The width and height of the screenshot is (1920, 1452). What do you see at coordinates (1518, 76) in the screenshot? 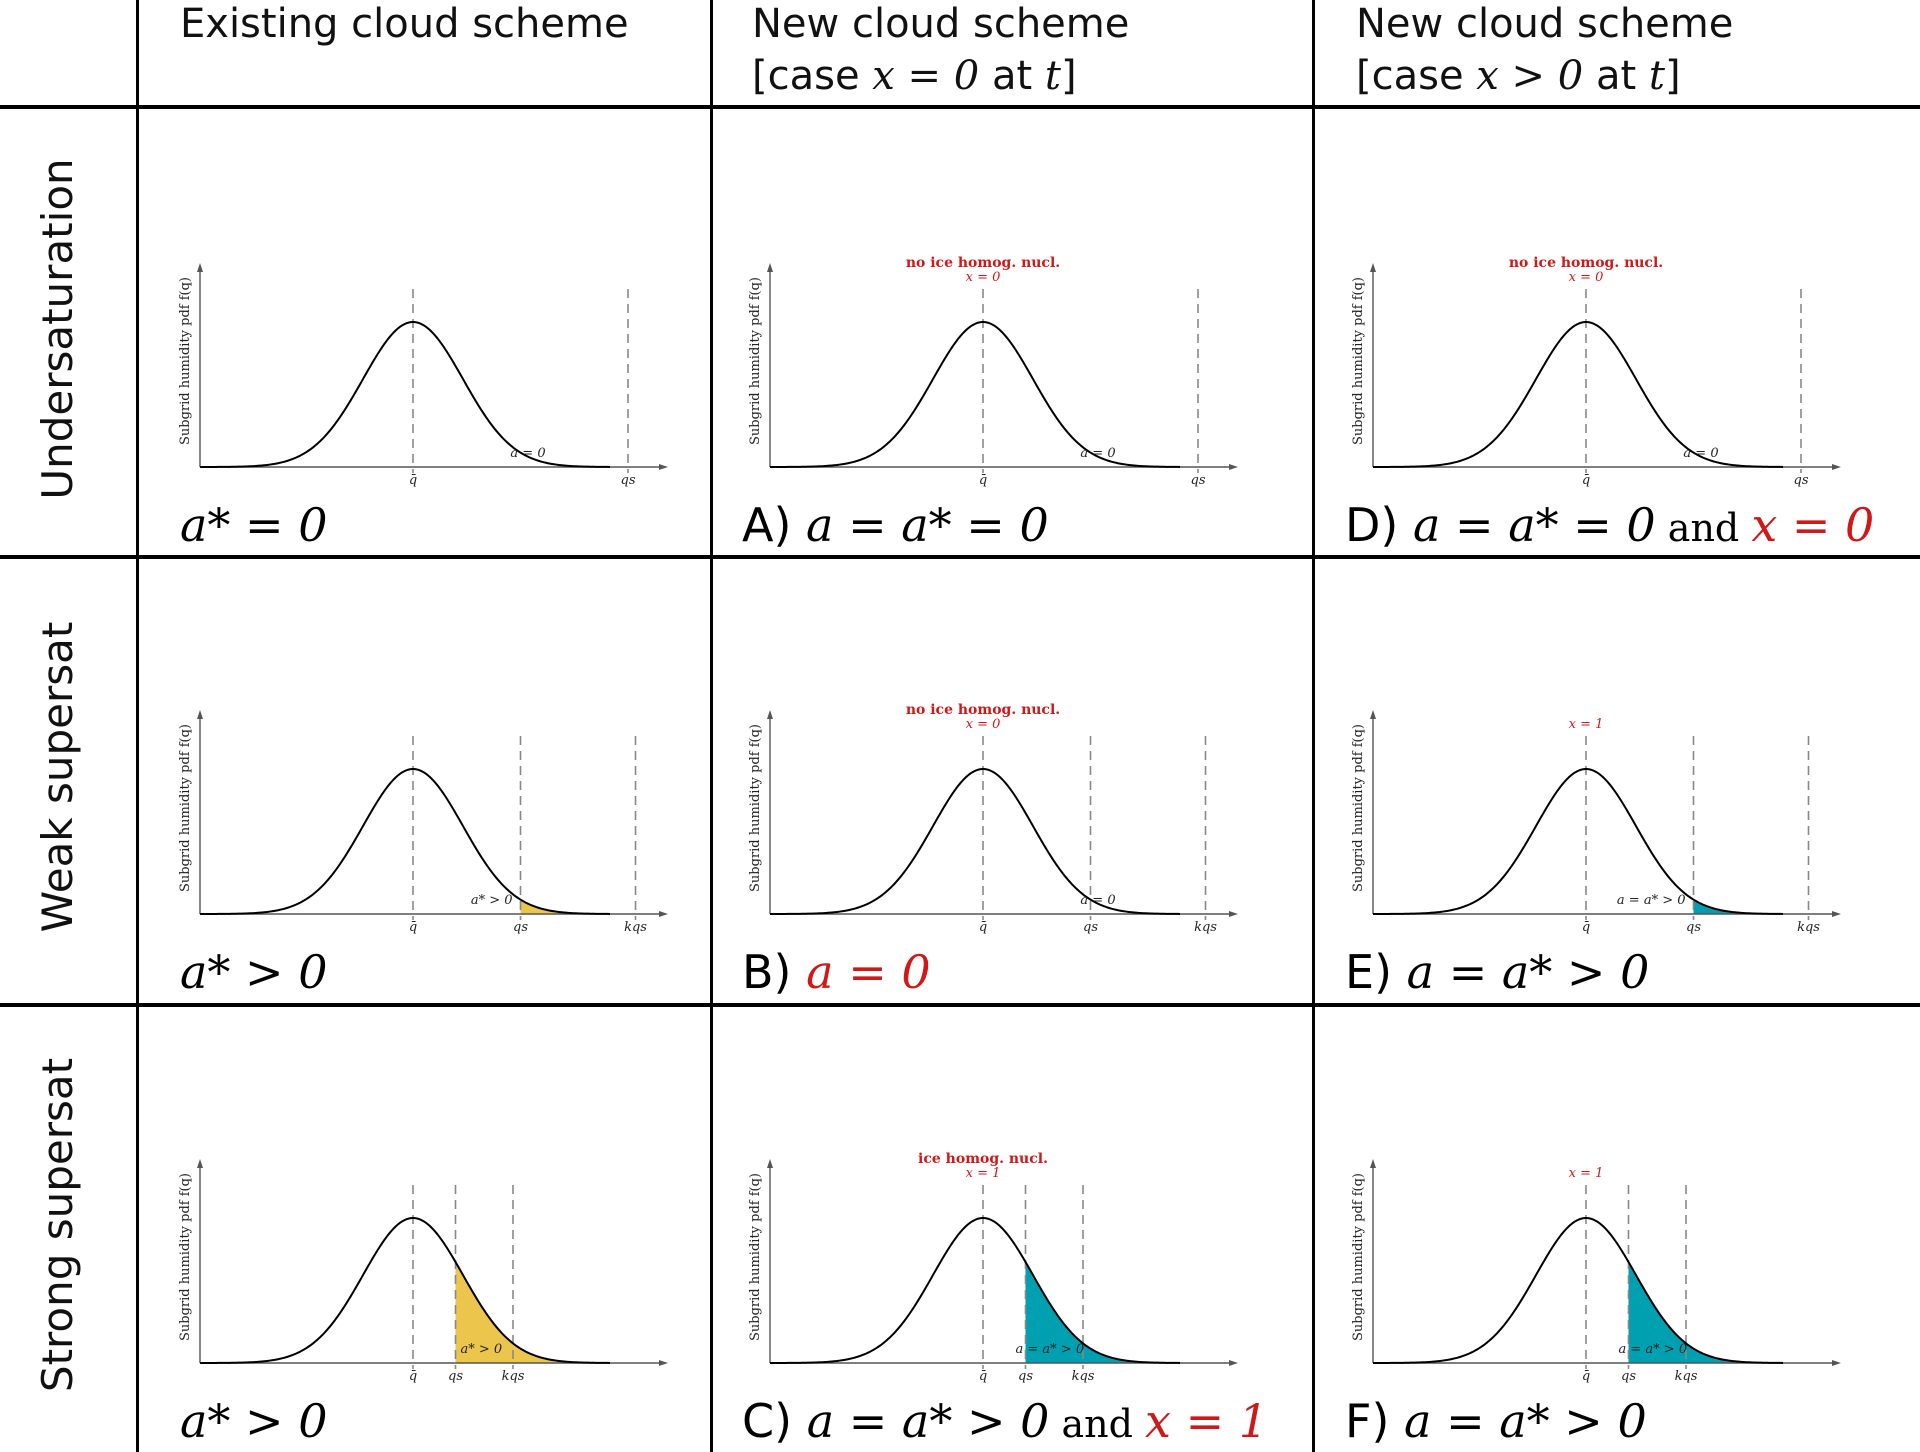
I see `column-header-case: [case x > 0 at t]` at bounding box center [1518, 76].